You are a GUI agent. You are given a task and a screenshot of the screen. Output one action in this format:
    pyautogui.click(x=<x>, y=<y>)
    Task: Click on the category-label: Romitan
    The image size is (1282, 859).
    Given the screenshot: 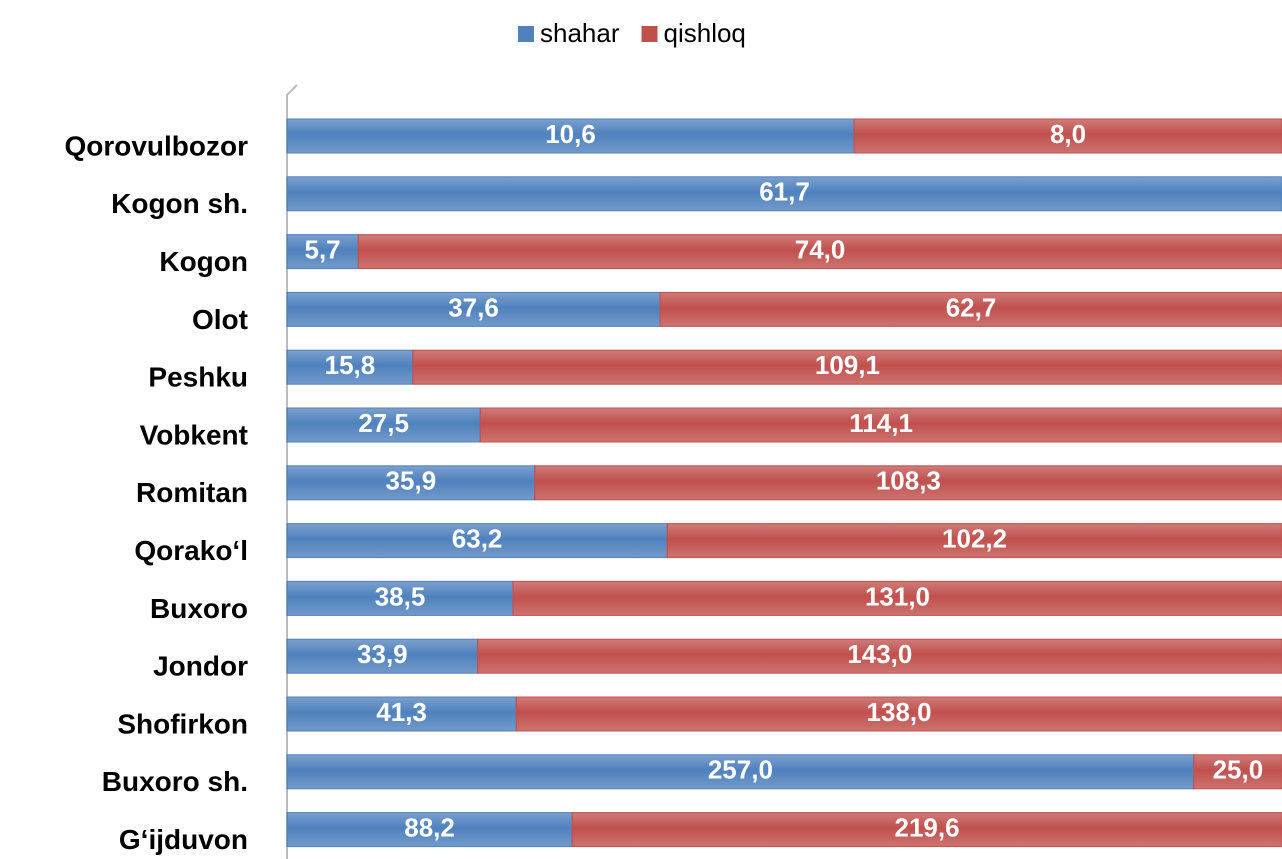 What is the action you would take?
    pyautogui.click(x=192, y=492)
    